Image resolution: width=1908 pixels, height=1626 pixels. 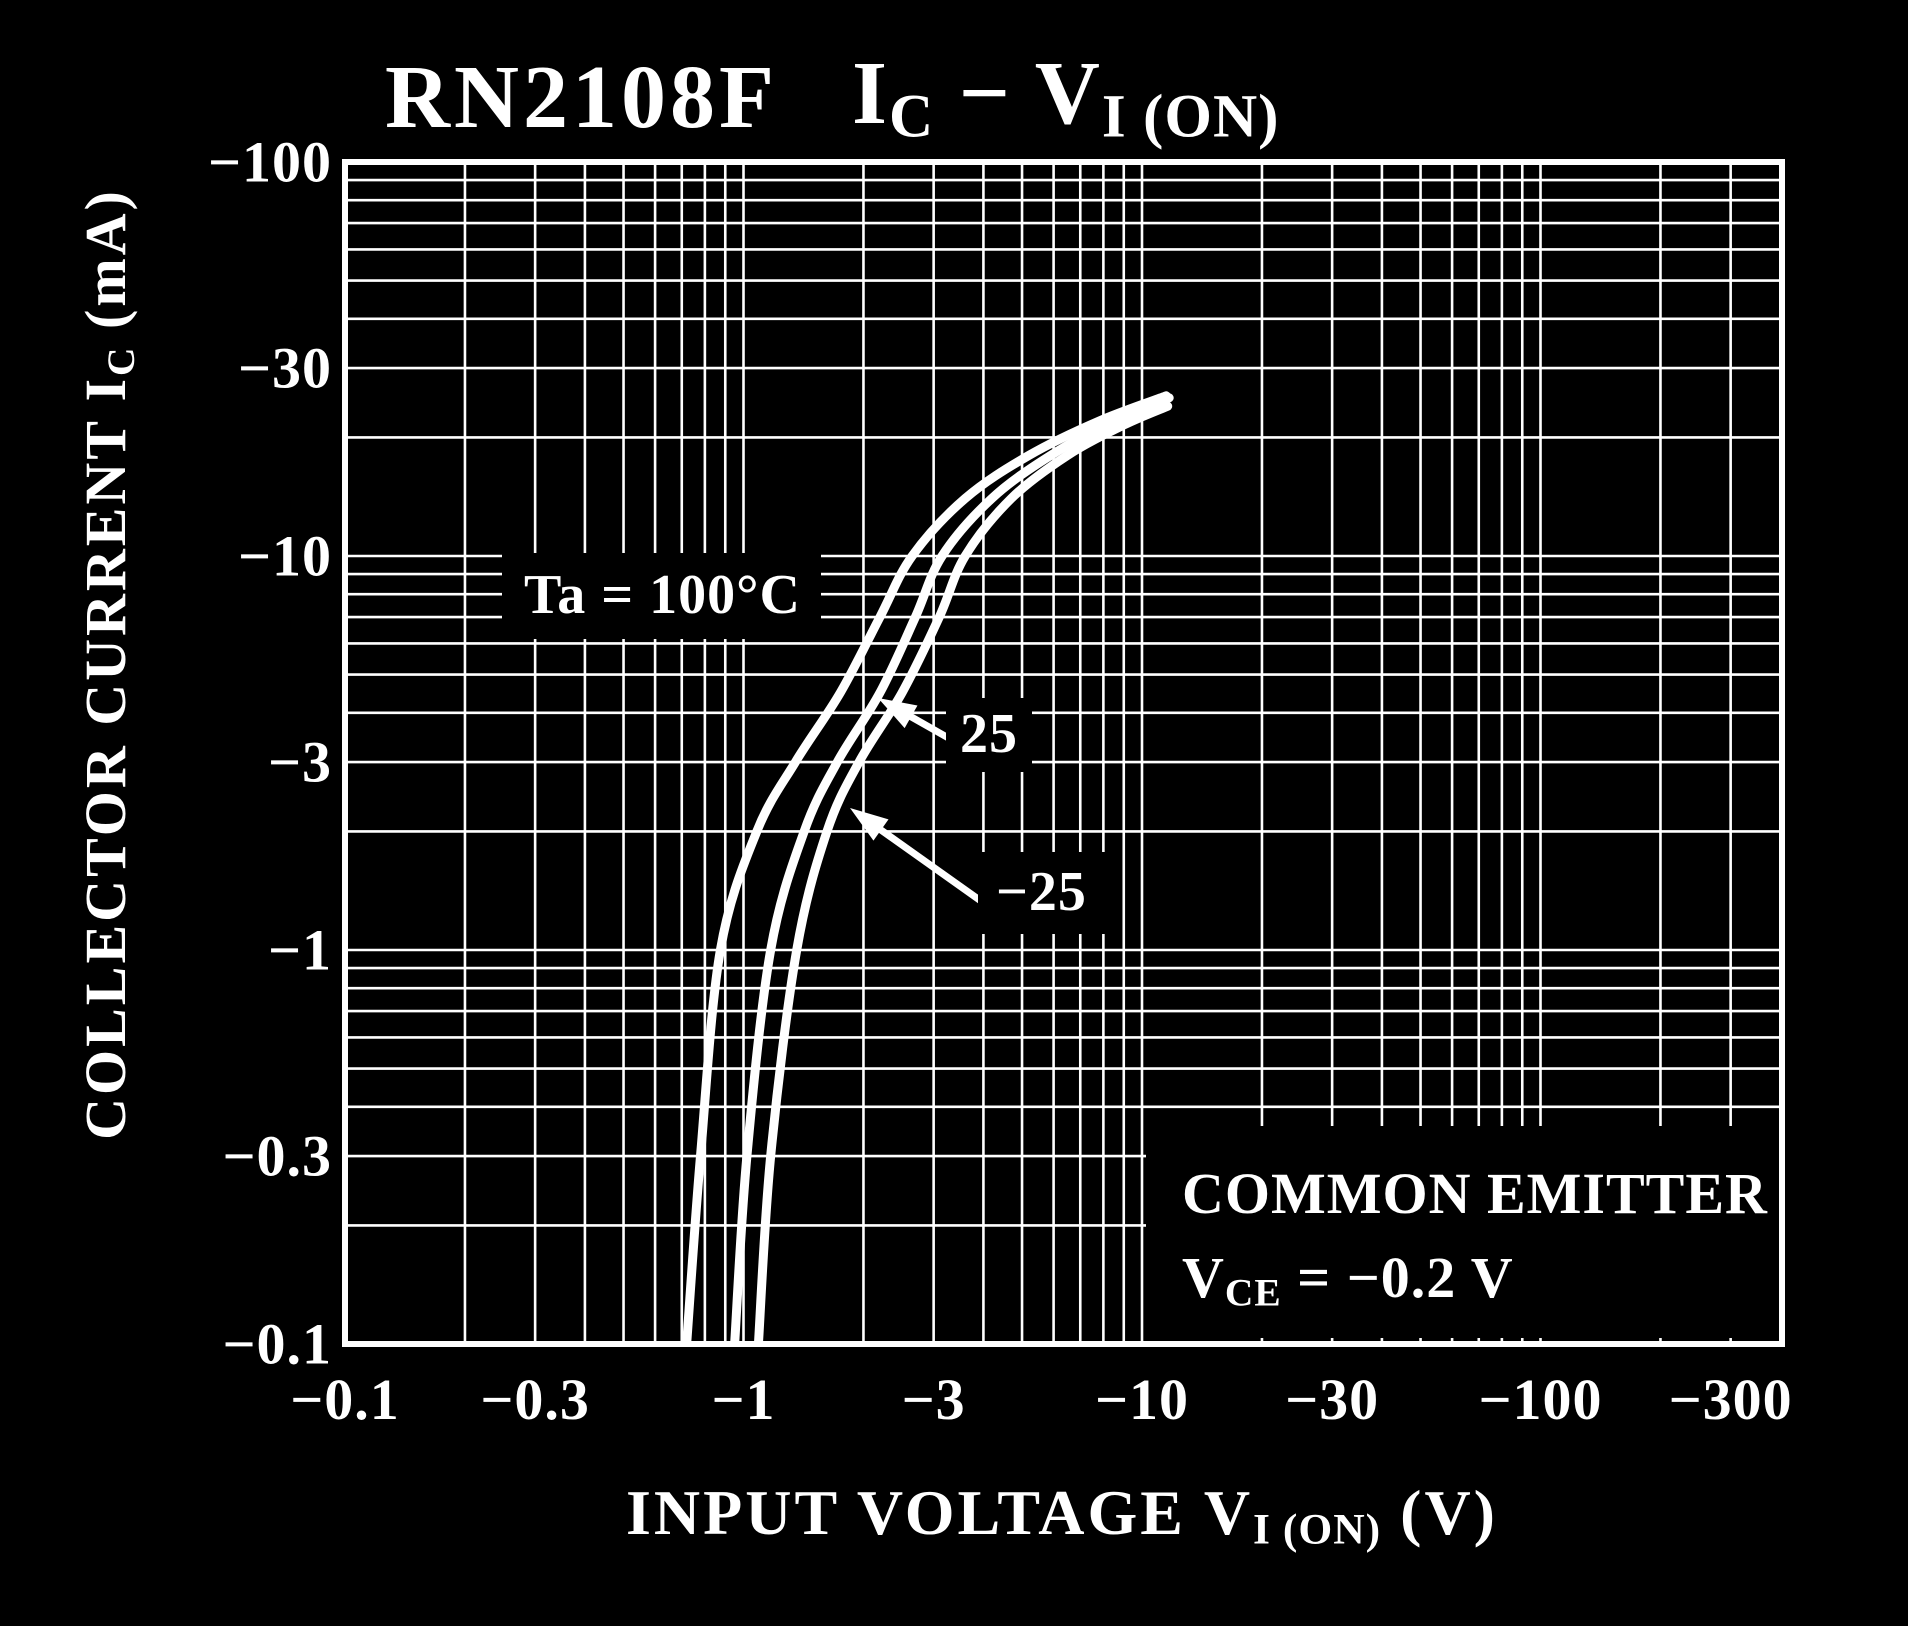 I want to click on curve-25c, so click(x=952, y=868).